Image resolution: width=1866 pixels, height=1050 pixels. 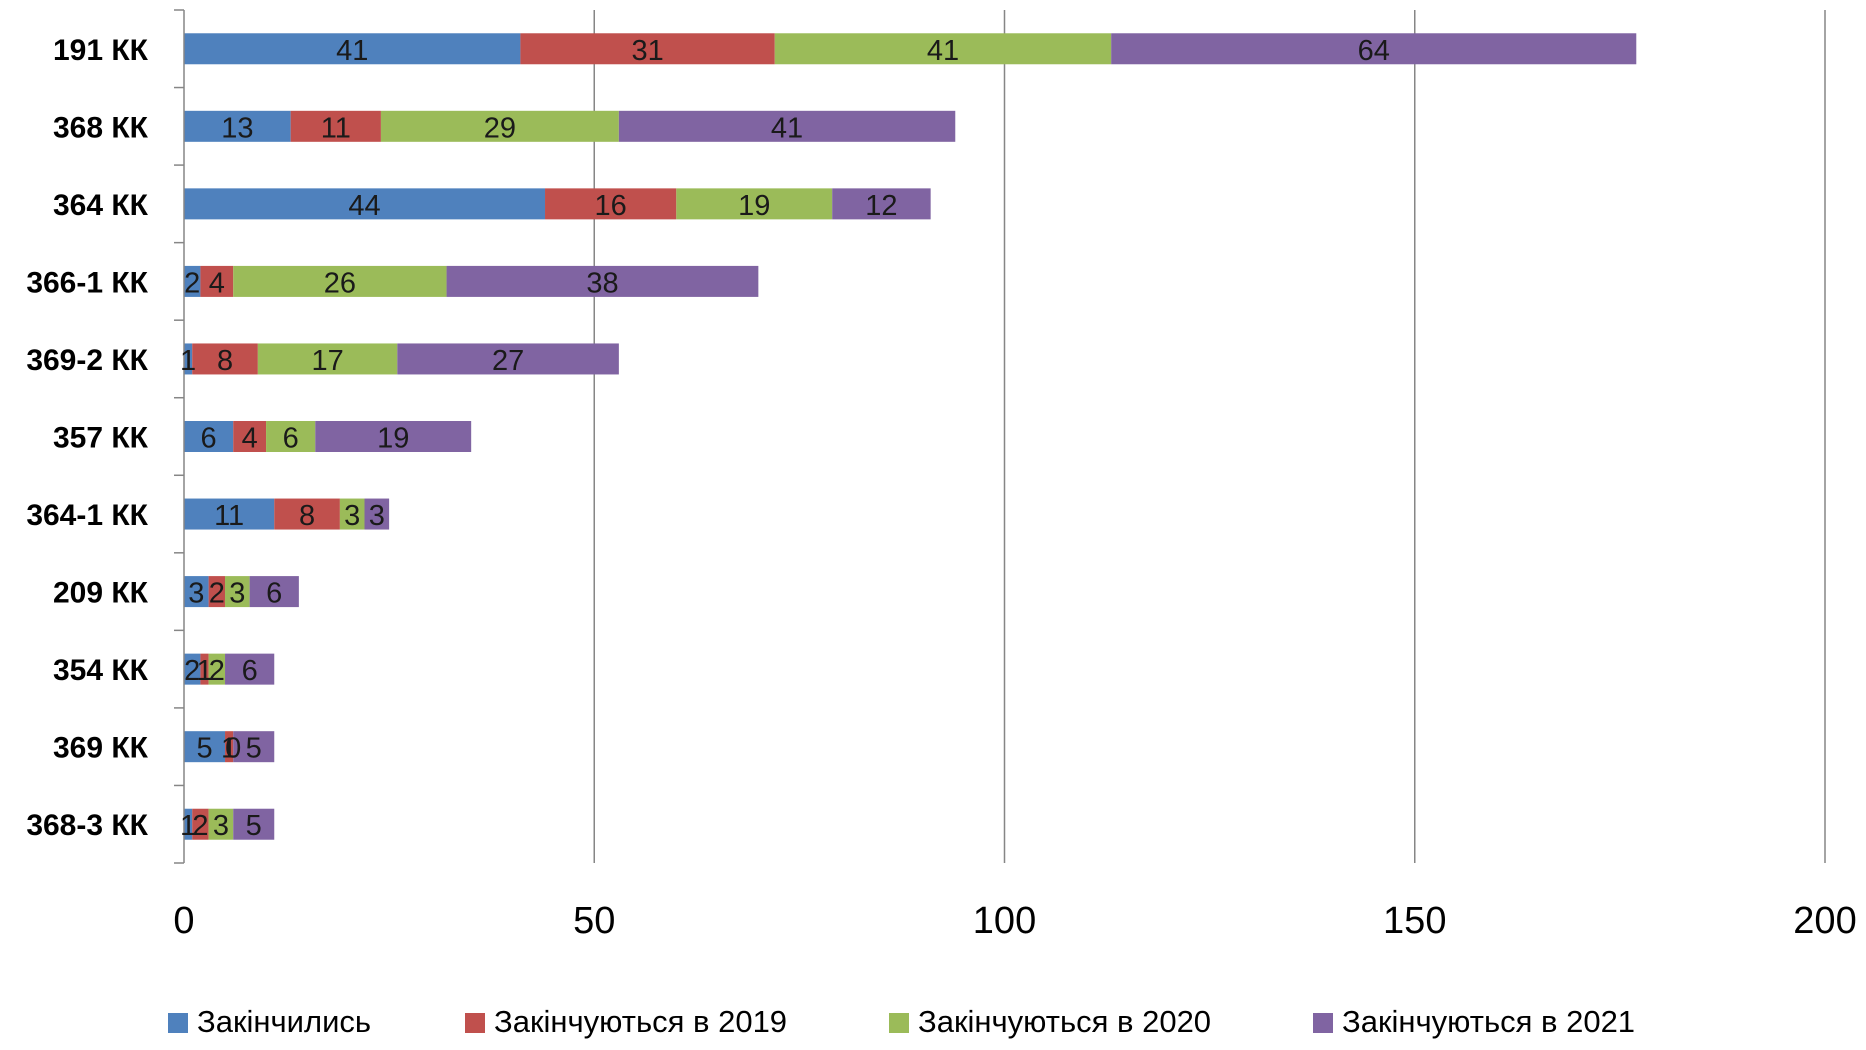 What do you see at coordinates (87, 825) in the screenshot?
I see `category-label: 368-3 КК` at bounding box center [87, 825].